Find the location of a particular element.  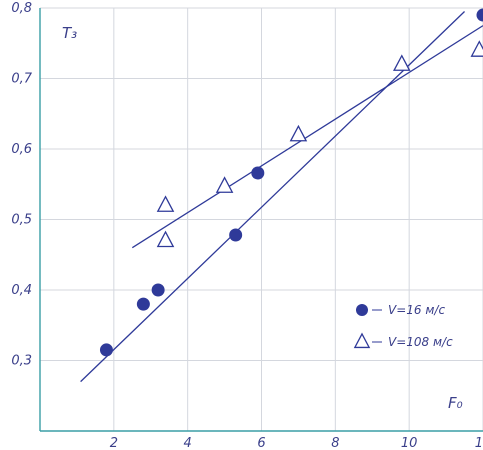

x-tick-label: 10 is located at coordinates (409, 443).